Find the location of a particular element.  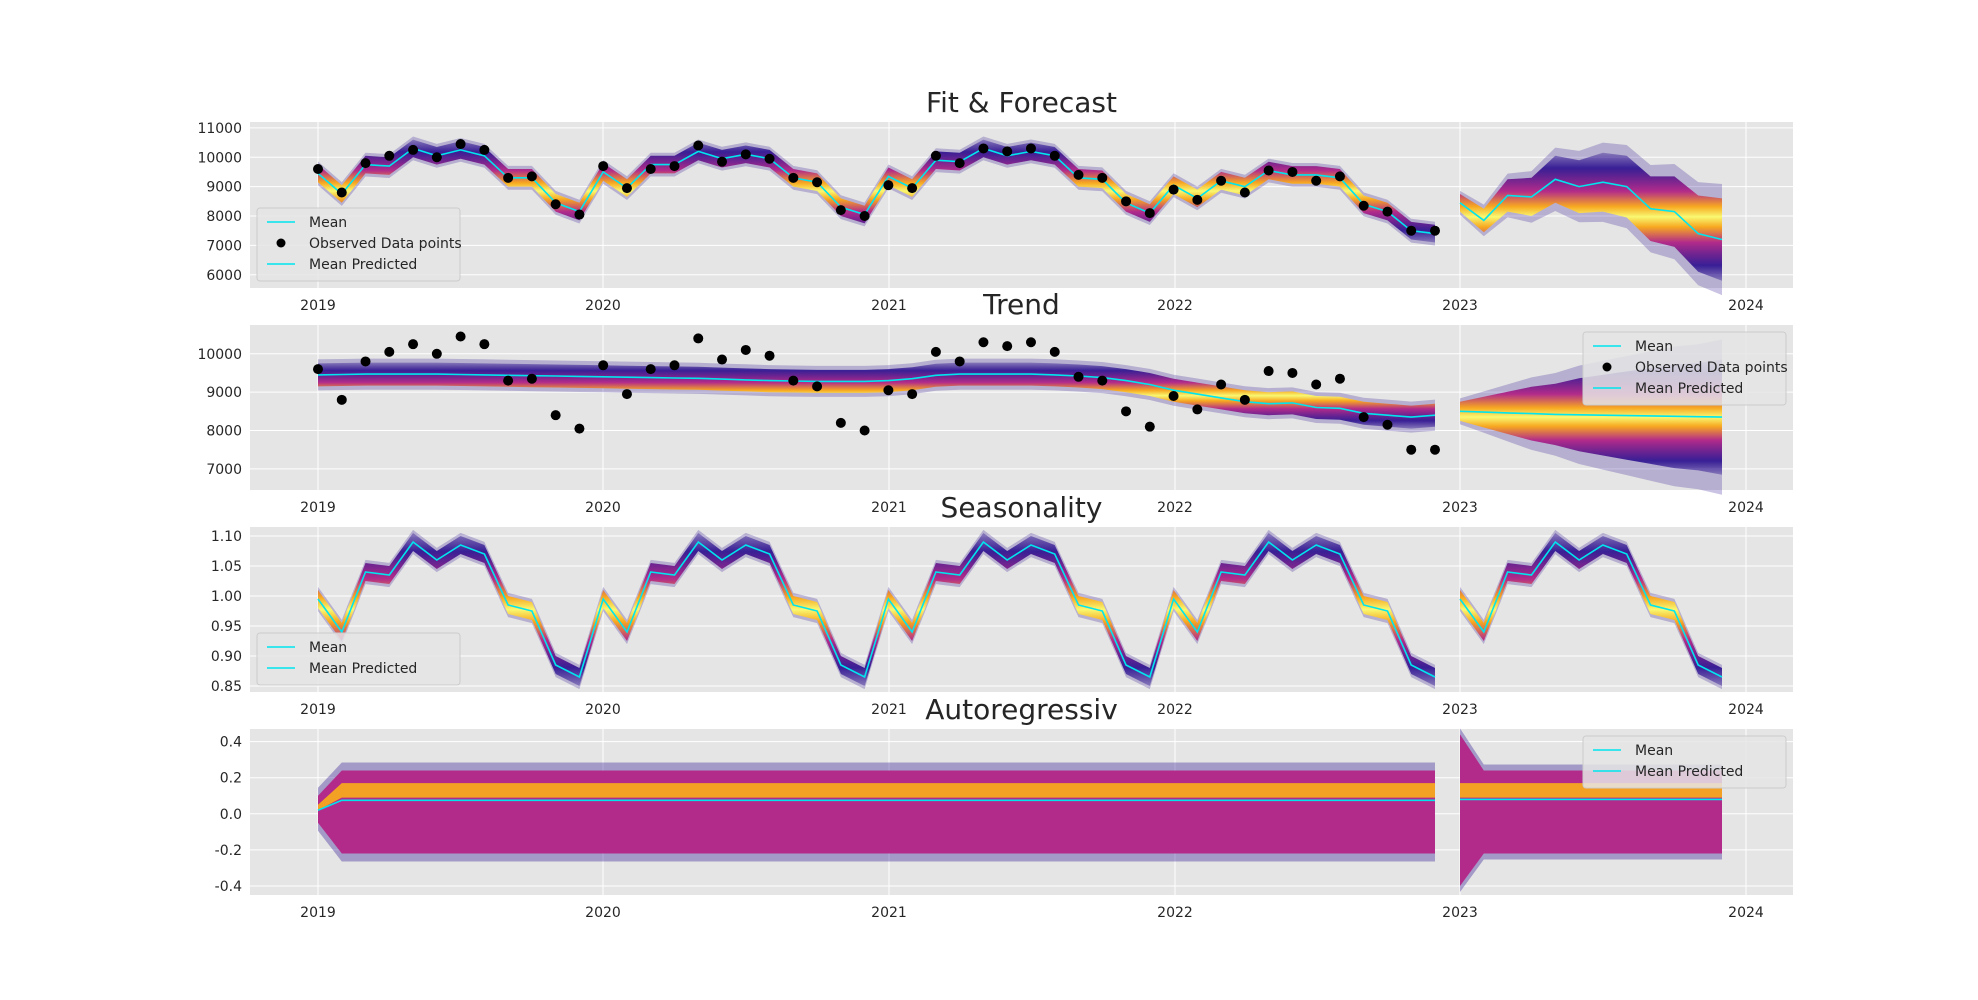

fit-band-core is located at coordinates (876, 797).